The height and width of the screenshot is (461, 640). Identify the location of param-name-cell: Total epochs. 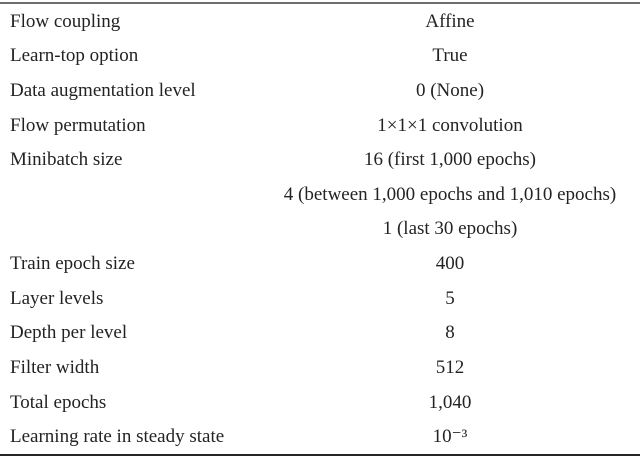
(58, 402).